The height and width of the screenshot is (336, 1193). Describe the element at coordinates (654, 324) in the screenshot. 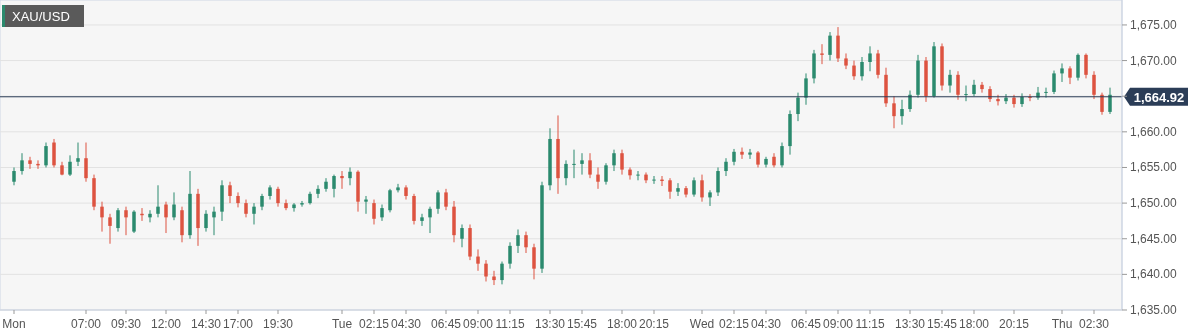

I see `x-tick-label: 20:15` at that location.